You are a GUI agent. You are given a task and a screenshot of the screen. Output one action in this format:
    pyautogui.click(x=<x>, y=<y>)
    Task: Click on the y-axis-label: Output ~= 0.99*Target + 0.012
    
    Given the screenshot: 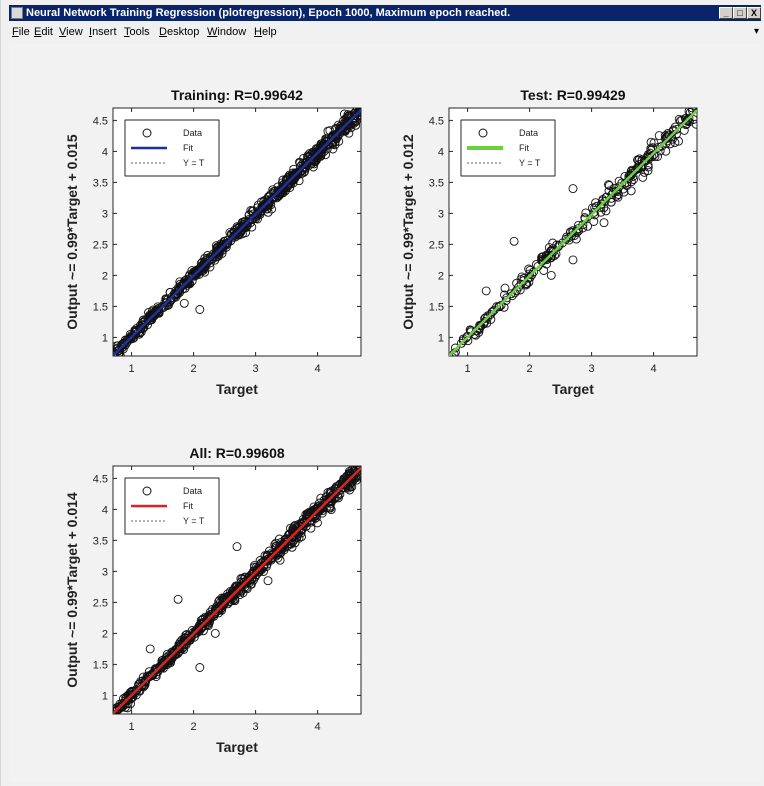 What is the action you would take?
    pyautogui.click(x=408, y=232)
    